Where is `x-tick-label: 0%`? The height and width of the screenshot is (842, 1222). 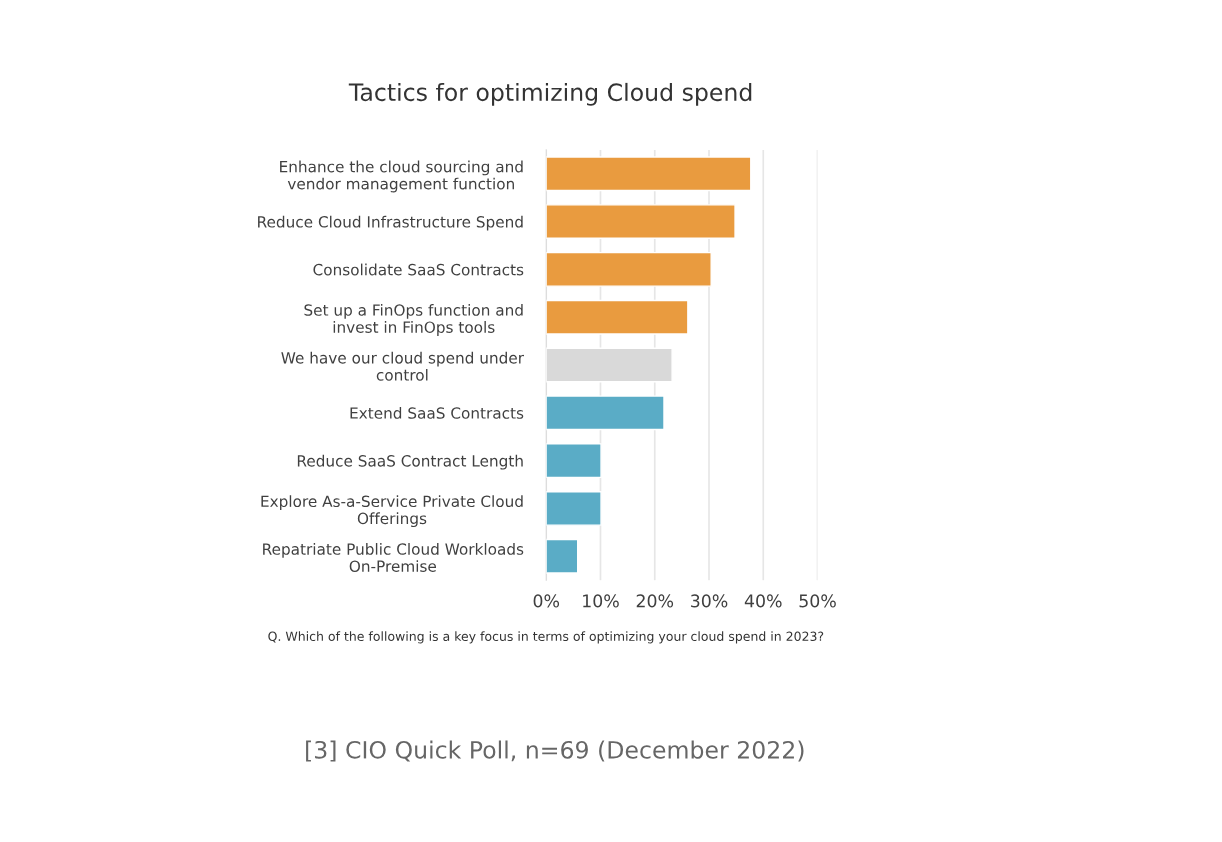
x-tick-label: 0% is located at coordinates (546, 601).